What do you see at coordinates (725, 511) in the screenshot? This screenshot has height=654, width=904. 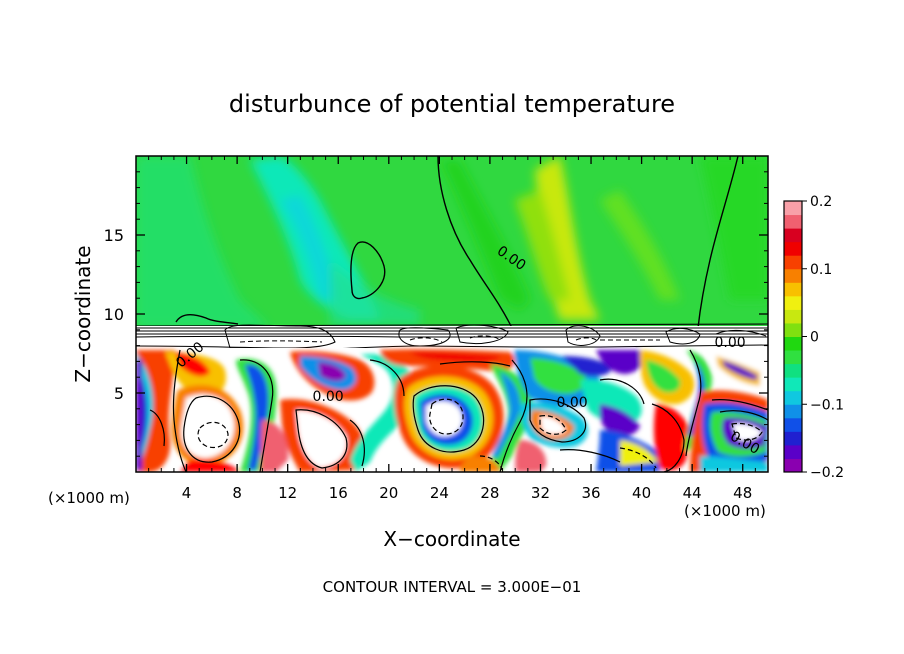 I see `x-unit-right: (×1000 m)` at bounding box center [725, 511].